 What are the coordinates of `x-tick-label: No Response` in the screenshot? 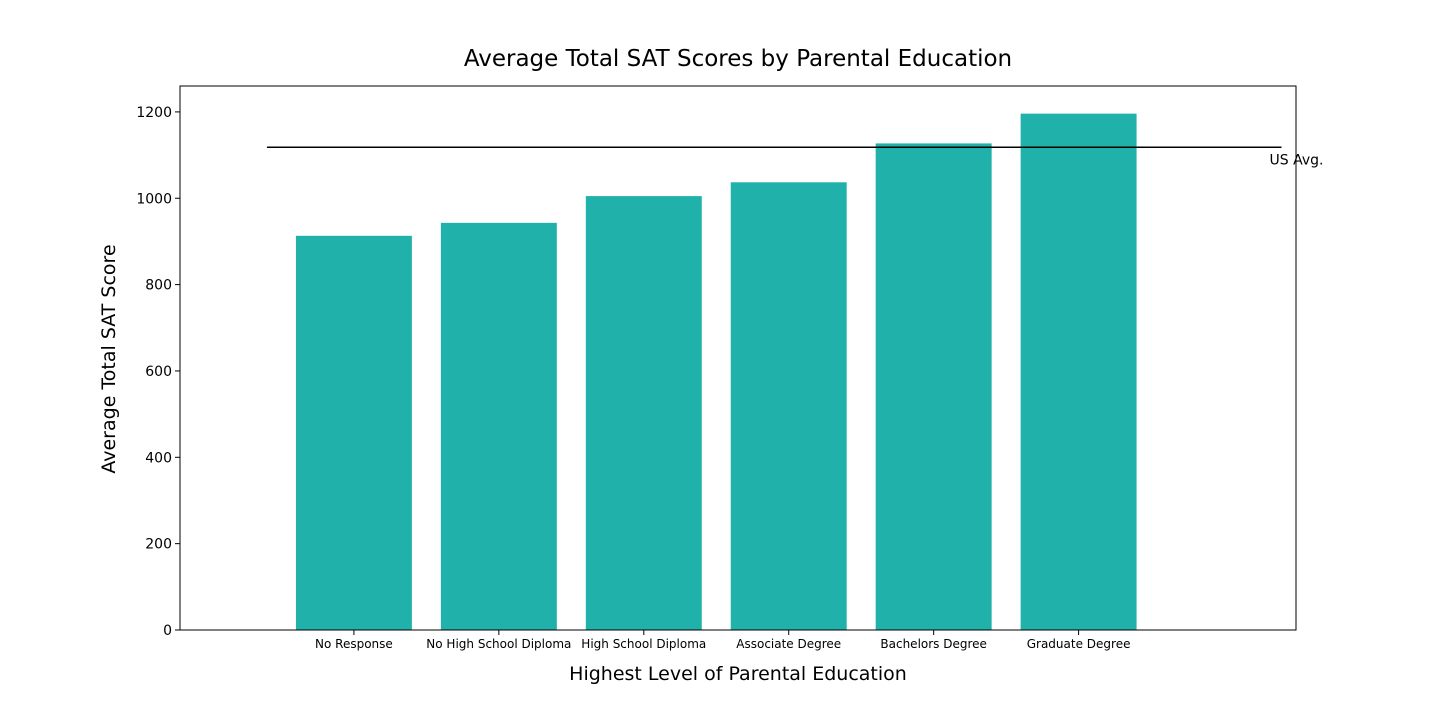 It's located at (354, 644).